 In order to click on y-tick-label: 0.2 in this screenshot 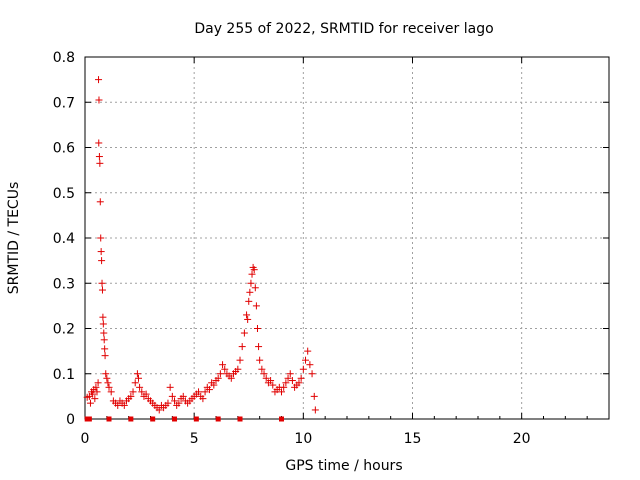, I will do `click(64, 330)`.